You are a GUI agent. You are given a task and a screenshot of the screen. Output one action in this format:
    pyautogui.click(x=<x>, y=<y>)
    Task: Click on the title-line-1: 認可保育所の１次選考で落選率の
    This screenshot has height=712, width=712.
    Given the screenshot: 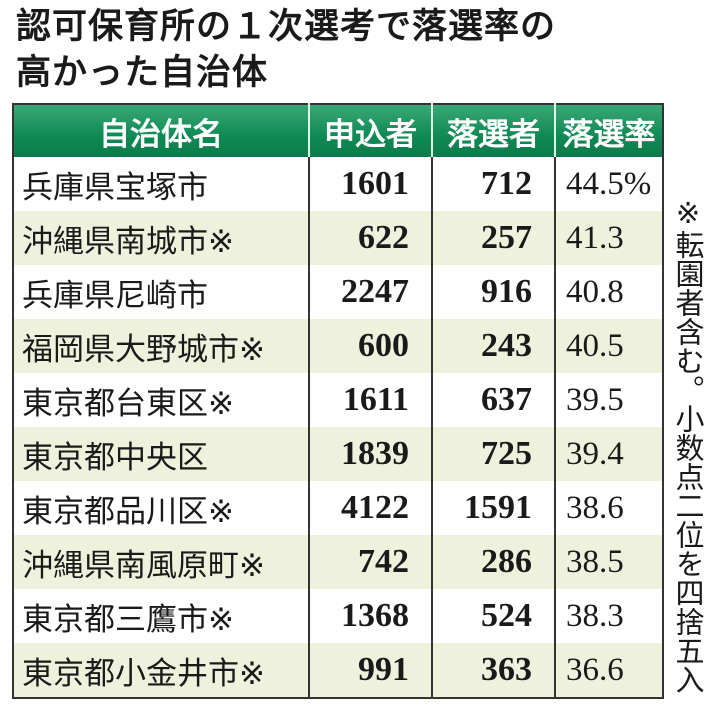 What is the action you would take?
    pyautogui.click(x=286, y=27)
    